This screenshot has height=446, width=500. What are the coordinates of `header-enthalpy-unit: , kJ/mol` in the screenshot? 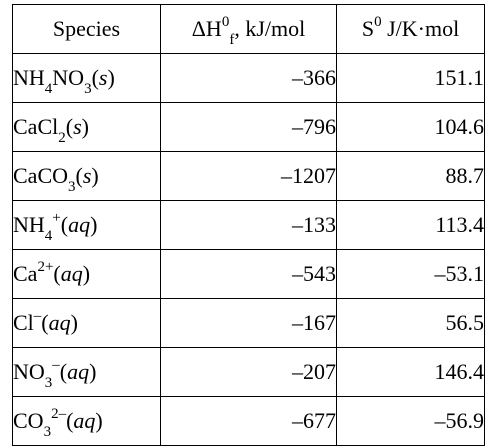 It's located at (270, 28).